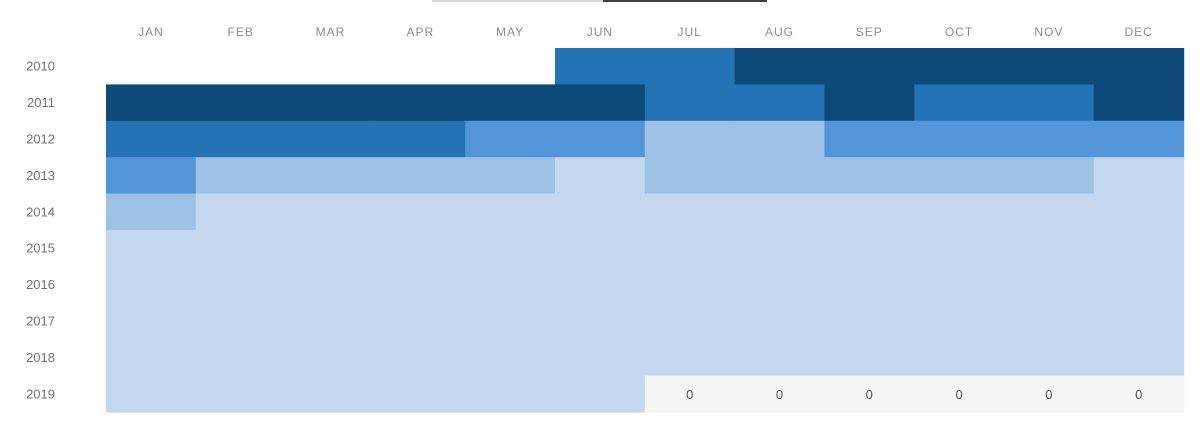 The image size is (1200, 430). What do you see at coordinates (420, 321) in the screenshot?
I see `heatmap-cell-2017-apr` at bounding box center [420, 321].